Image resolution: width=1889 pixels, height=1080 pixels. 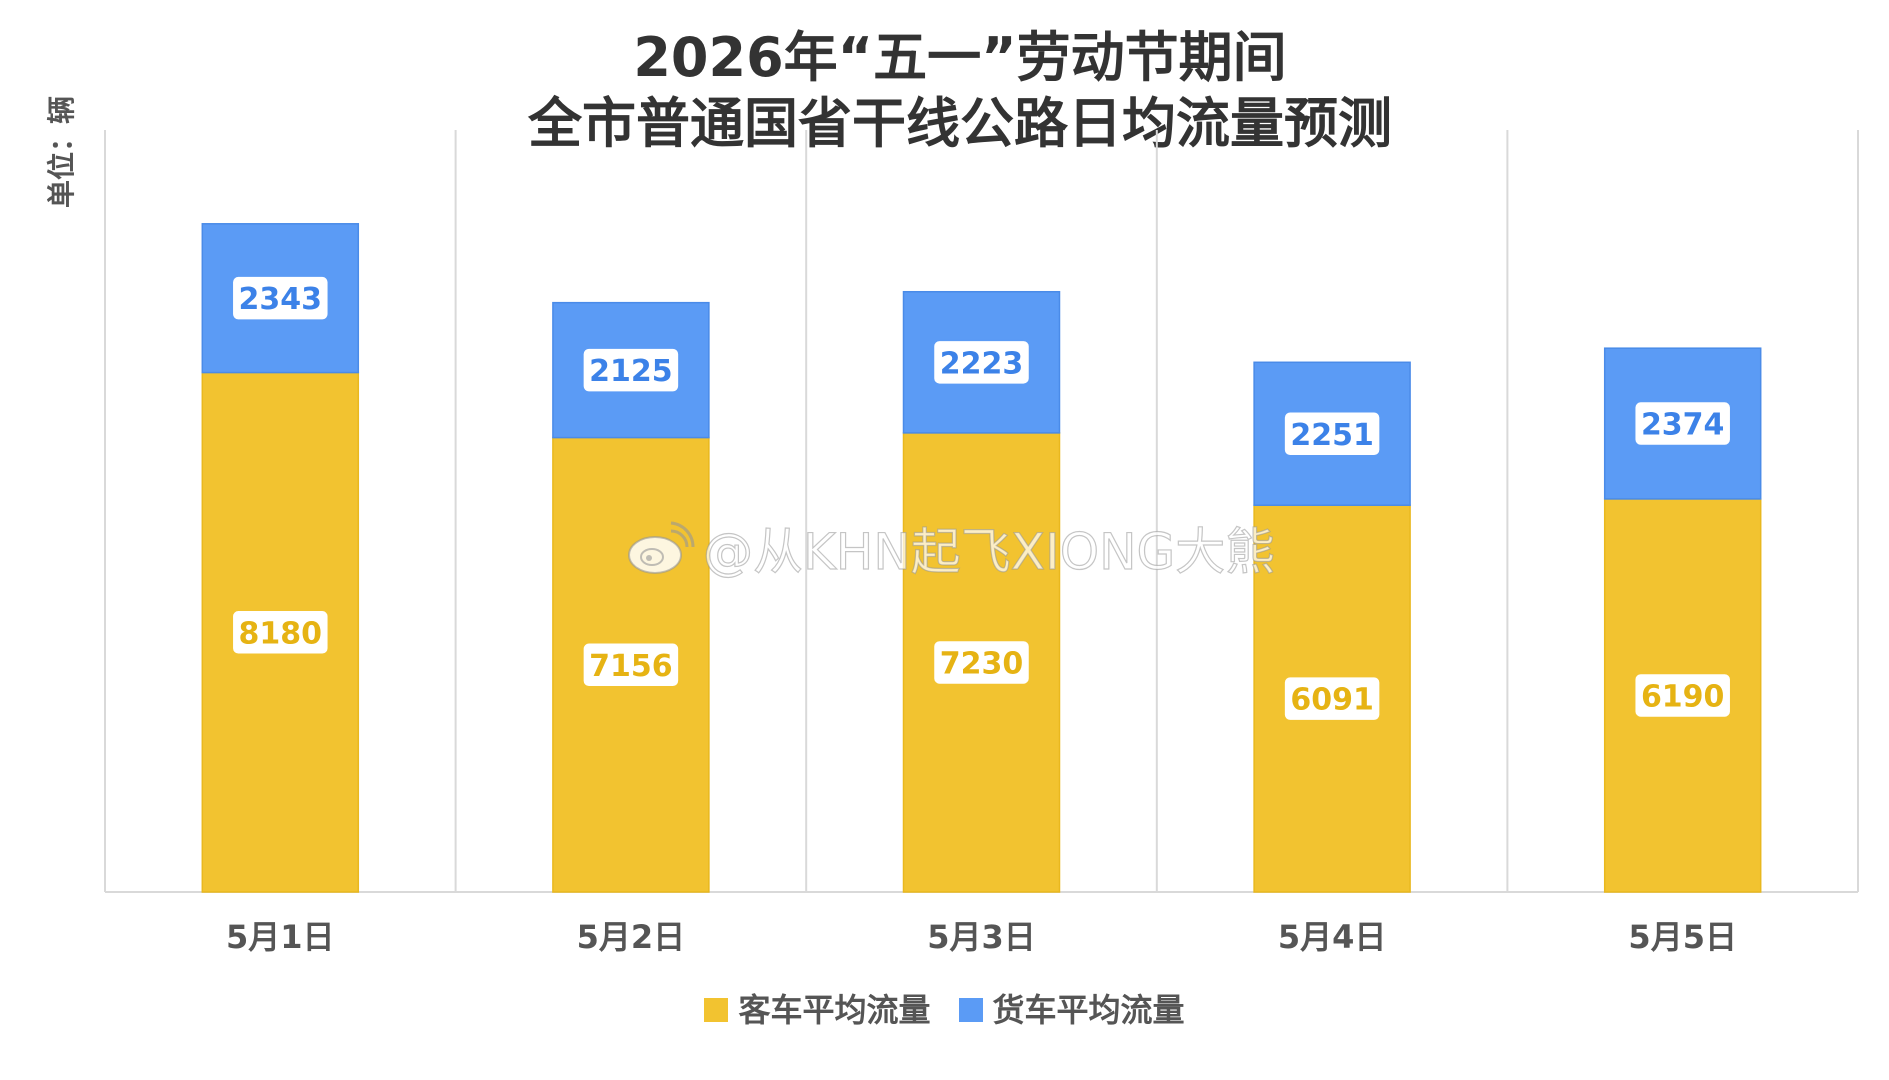 I want to click on x-tick-label: 5月3日, so click(x=981, y=937).